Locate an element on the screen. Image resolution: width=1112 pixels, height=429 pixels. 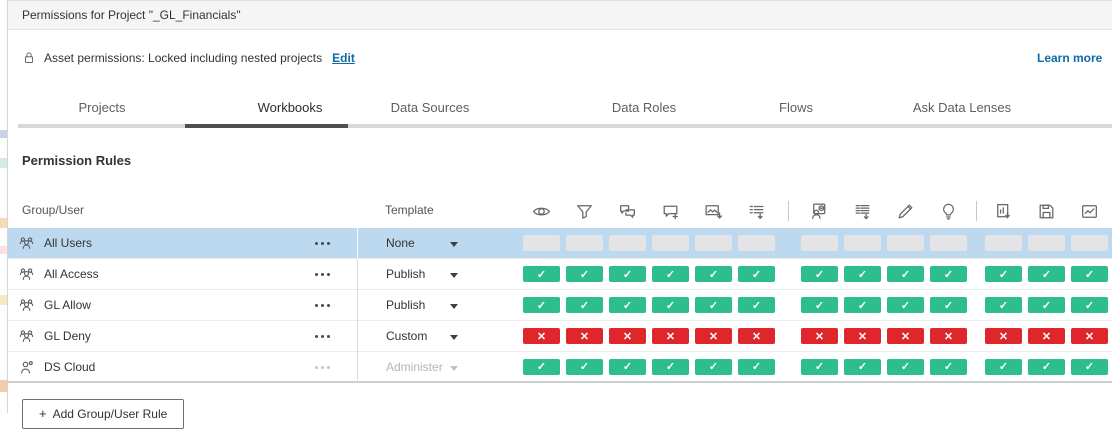
edit-link: Edit is located at coordinates (343, 58).